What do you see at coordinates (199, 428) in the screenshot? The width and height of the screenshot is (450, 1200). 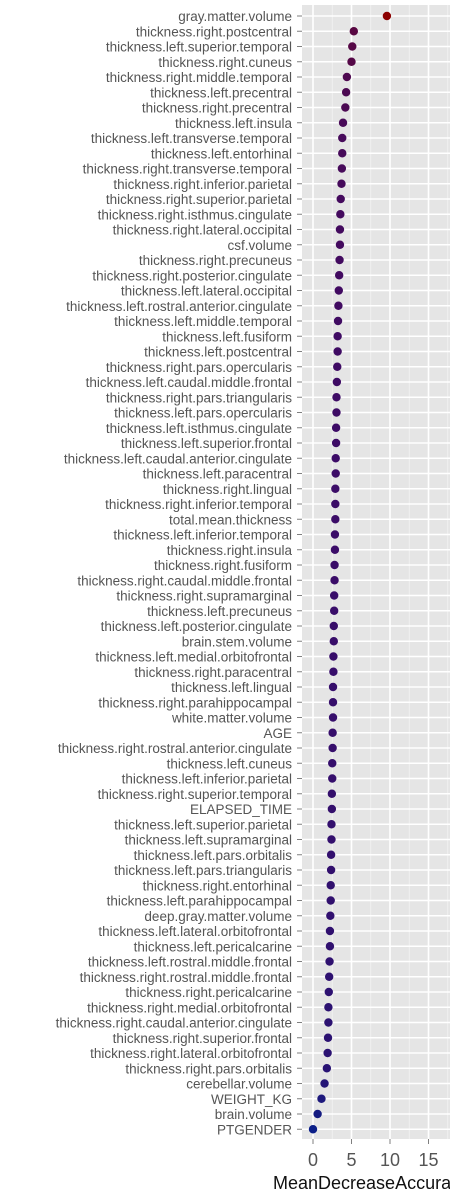 I see `y-tick-label: thickness.left.isthmus.cingulate` at bounding box center [199, 428].